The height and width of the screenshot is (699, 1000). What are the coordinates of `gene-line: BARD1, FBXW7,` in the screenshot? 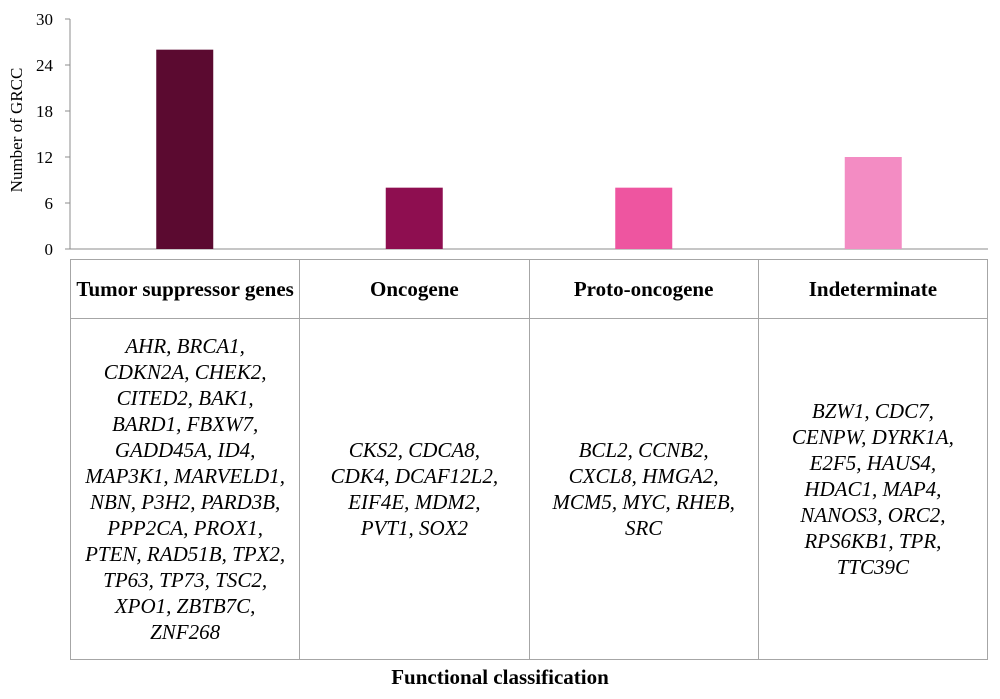 It's located at (185, 424).